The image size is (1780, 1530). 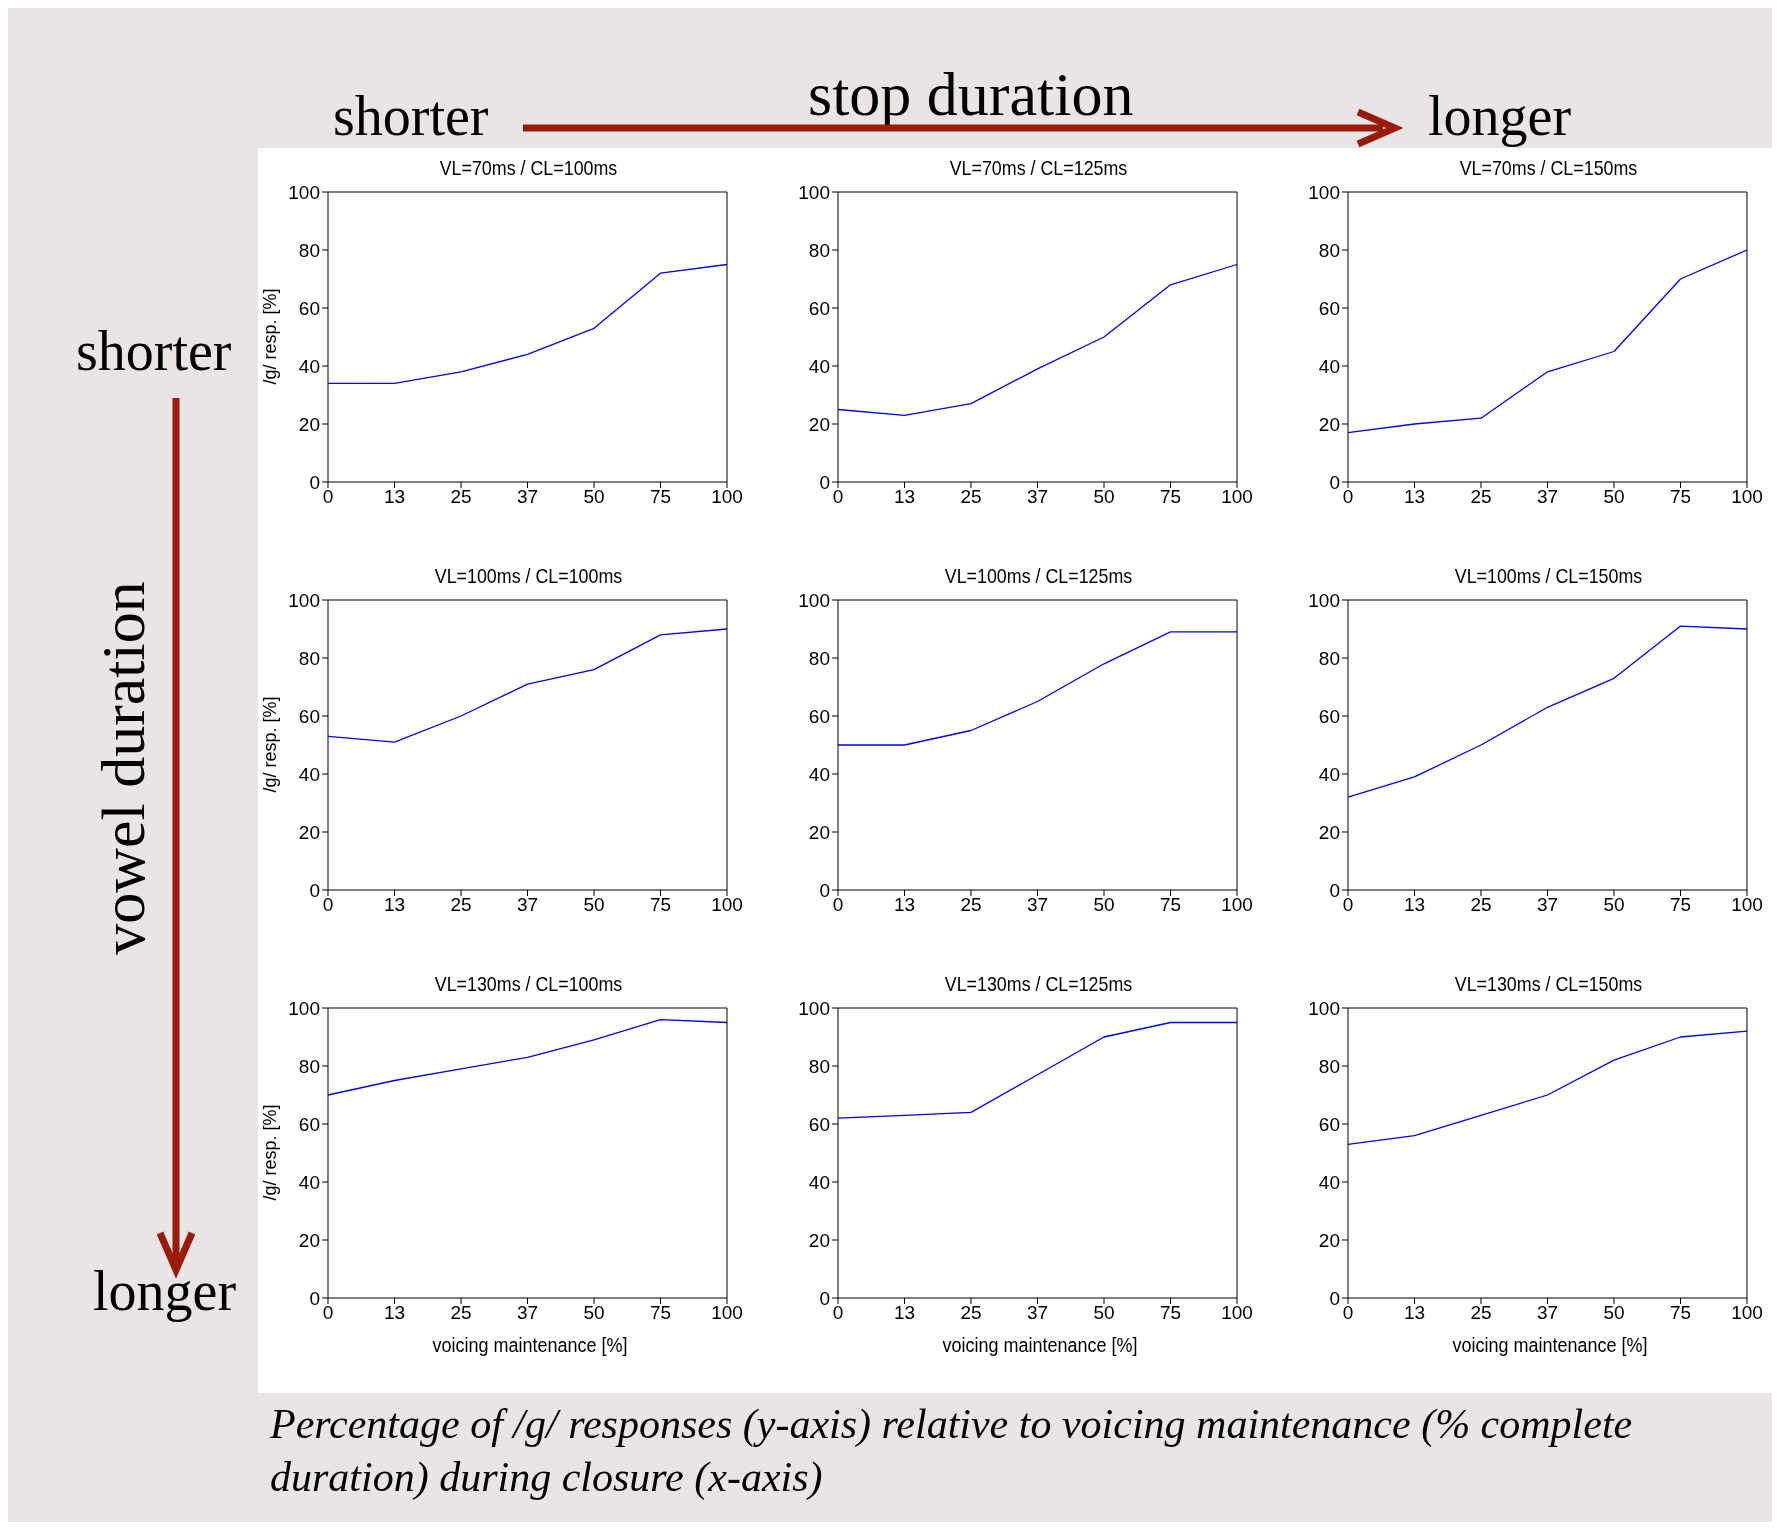 What do you see at coordinates (1038, 167) in the screenshot?
I see `chart-title: VL=70ms / CL=125ms` at bounding box center [1038, 167].